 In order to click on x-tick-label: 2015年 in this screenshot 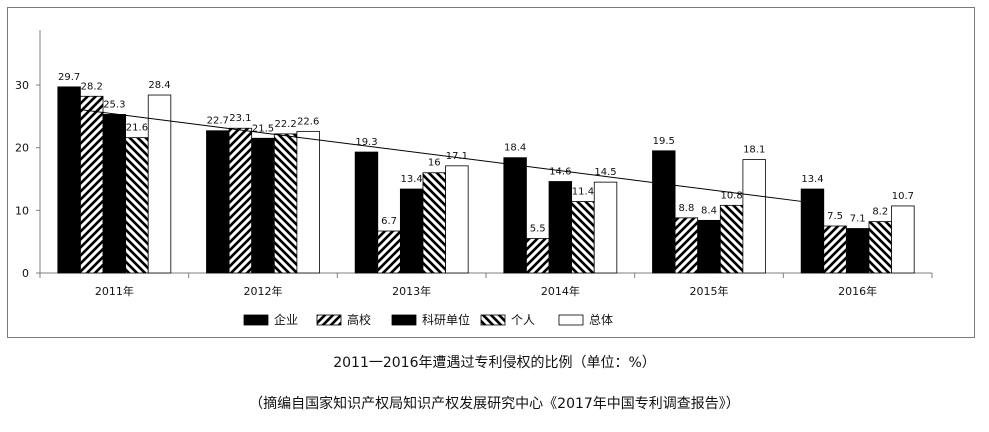, I will do `click(709, 291)`.